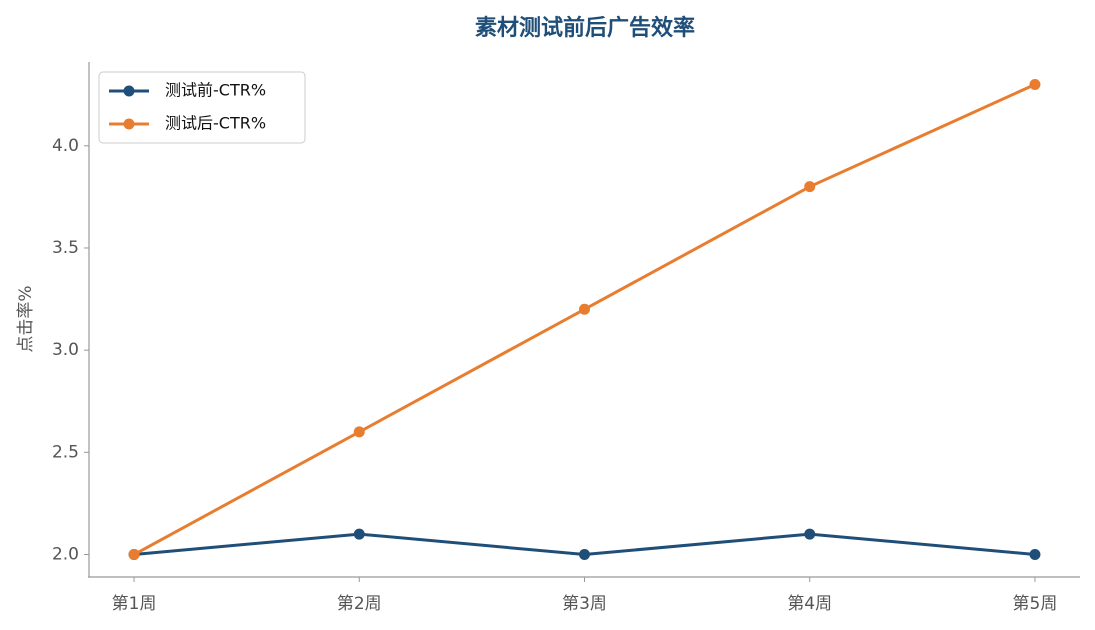  What do you see at coordinates (584, 604) in the screenshot?
I see `x-tick-label: 第3周` at bounding box center [584, 604].